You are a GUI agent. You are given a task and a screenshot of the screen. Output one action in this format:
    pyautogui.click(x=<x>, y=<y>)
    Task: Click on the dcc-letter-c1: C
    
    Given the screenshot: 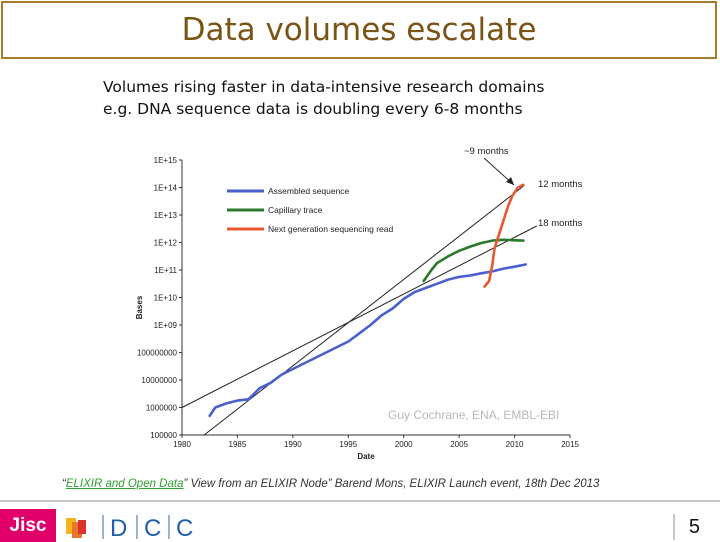 What is the action you would take?
    pyautogui.click(x=152, y=527)
    